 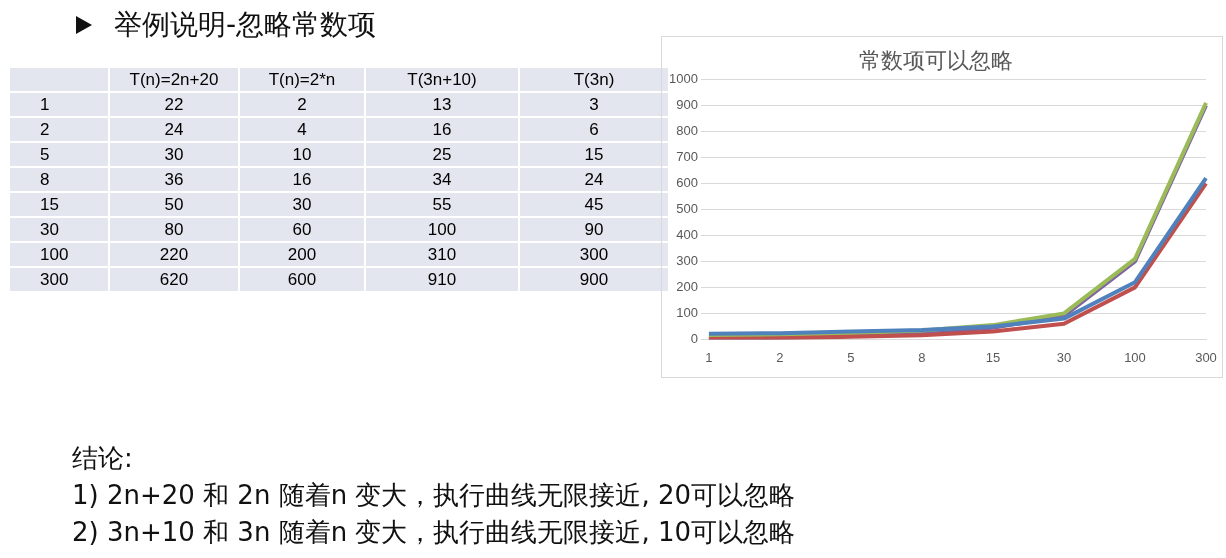 What do you see at coordinates (594, 254) in the screenshot?
I see `data-label: 300` at bounding box center [594, 254].